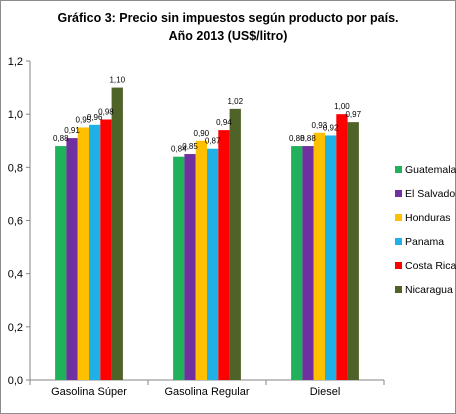 The image size is (456, 414). I want to click on y-tick-label: 0,6, so click(15, 222).